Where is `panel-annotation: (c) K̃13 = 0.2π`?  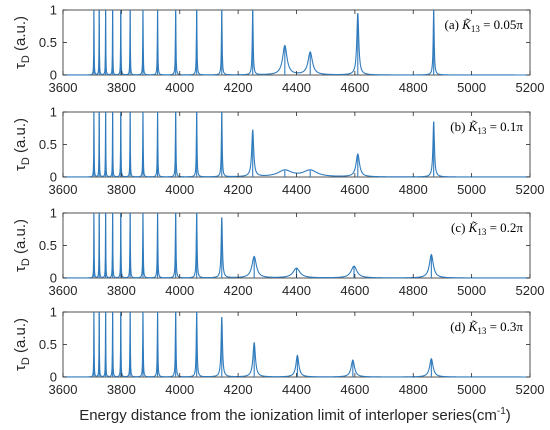 panel-annotation: (c) K̃13 = 0.2π is located at coordinates (487, 228).